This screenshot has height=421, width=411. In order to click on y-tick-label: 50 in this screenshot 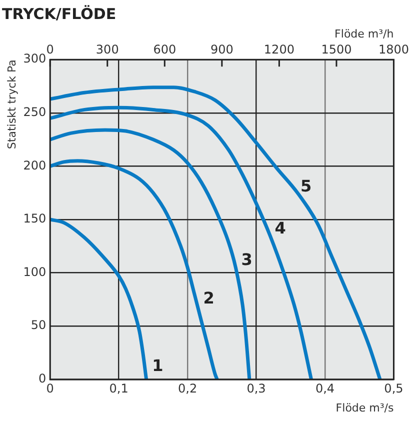, I will do `click(38, 325)`.